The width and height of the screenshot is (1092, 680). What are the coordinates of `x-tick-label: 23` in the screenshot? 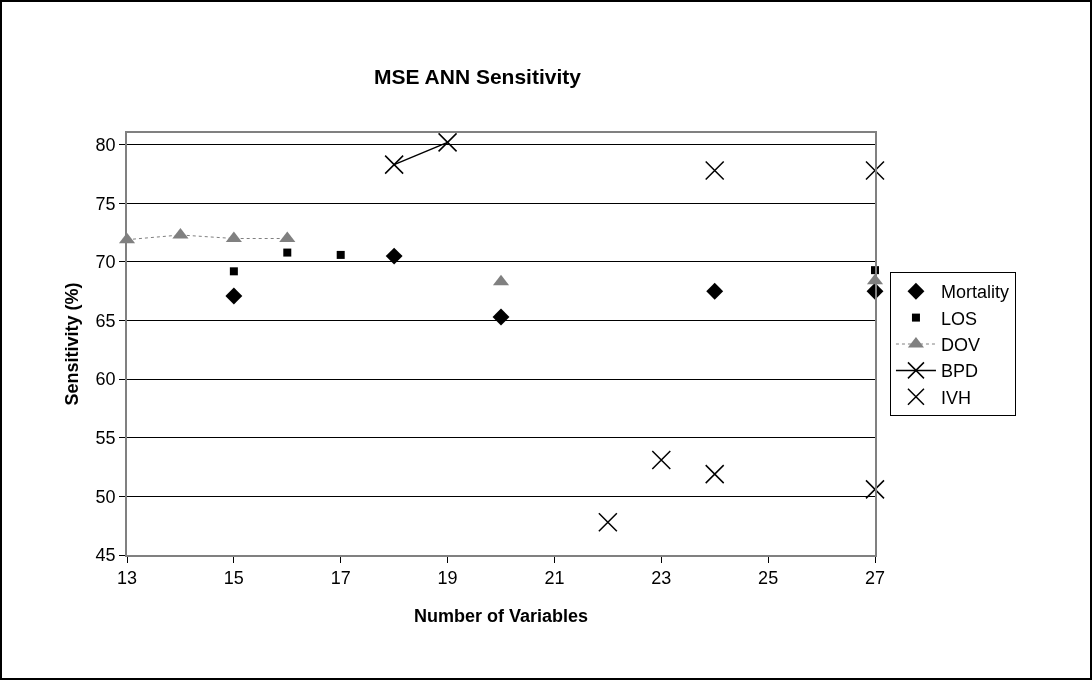 It's located at (661, 578).